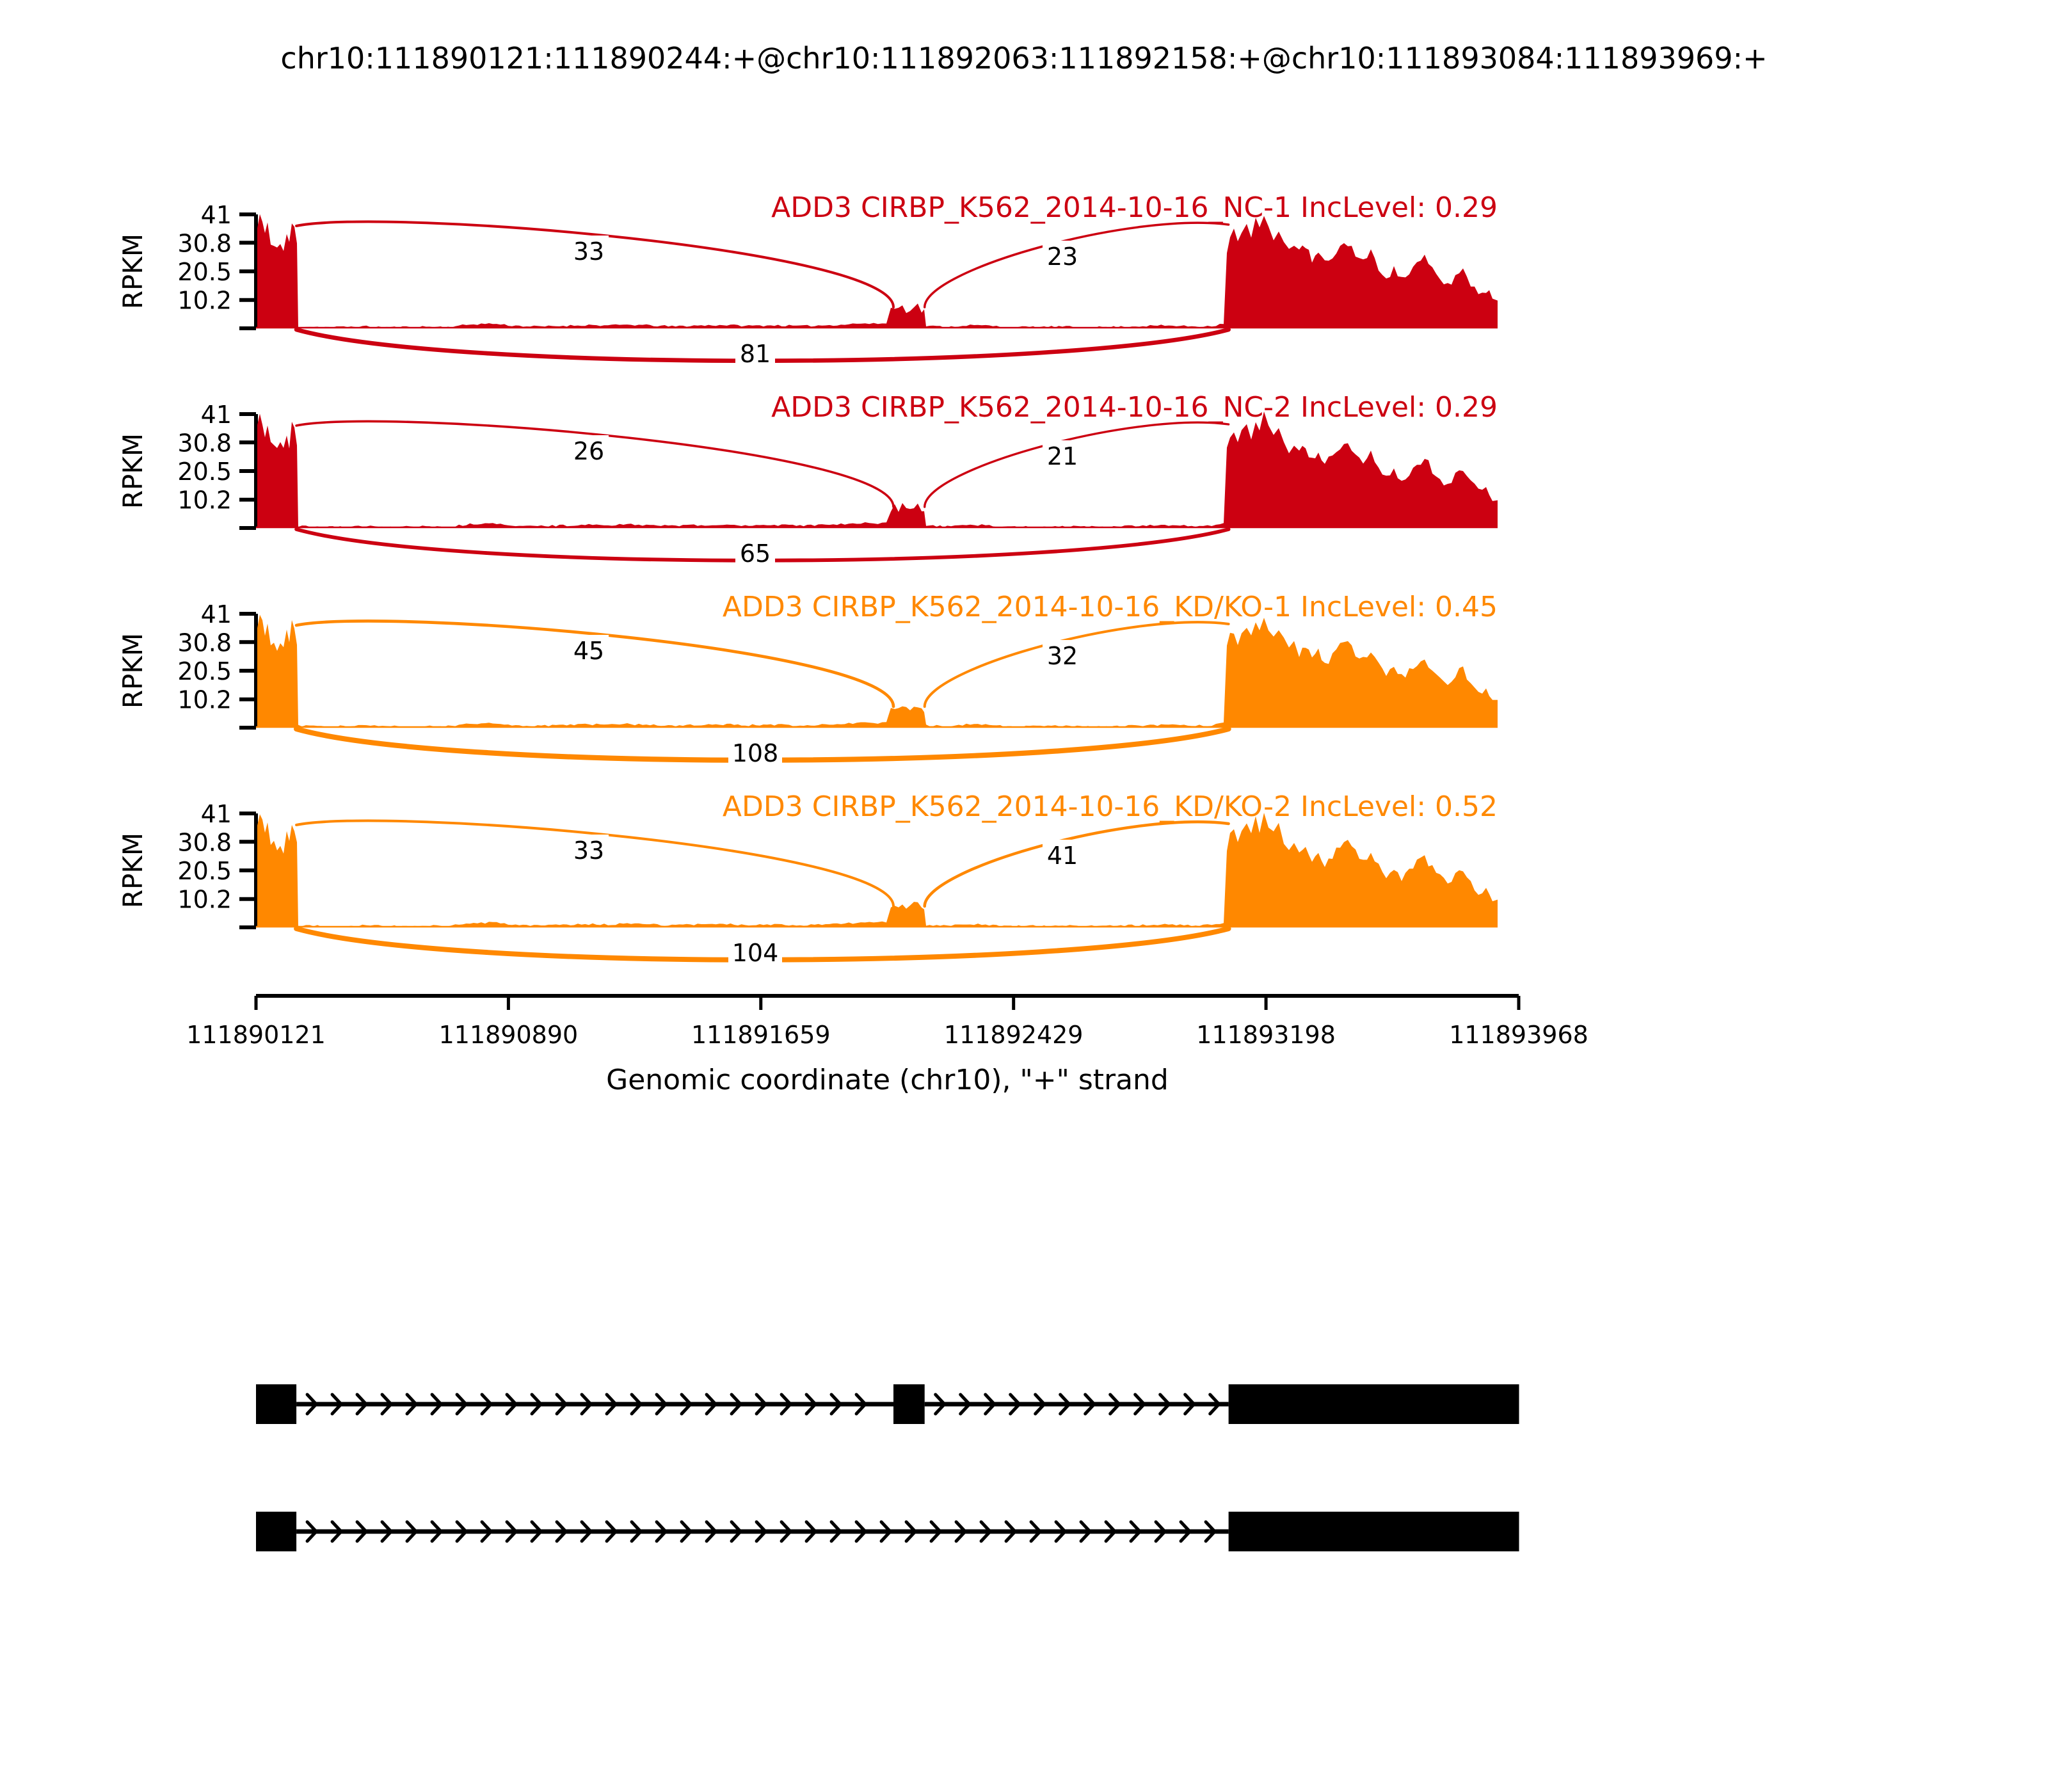 The height and width of the screenshot is (1792, 2048). What do you see at coordinates (1373, 1404) in the screenshot?
I see `exon-box` at bounding box center [1373, 1404].